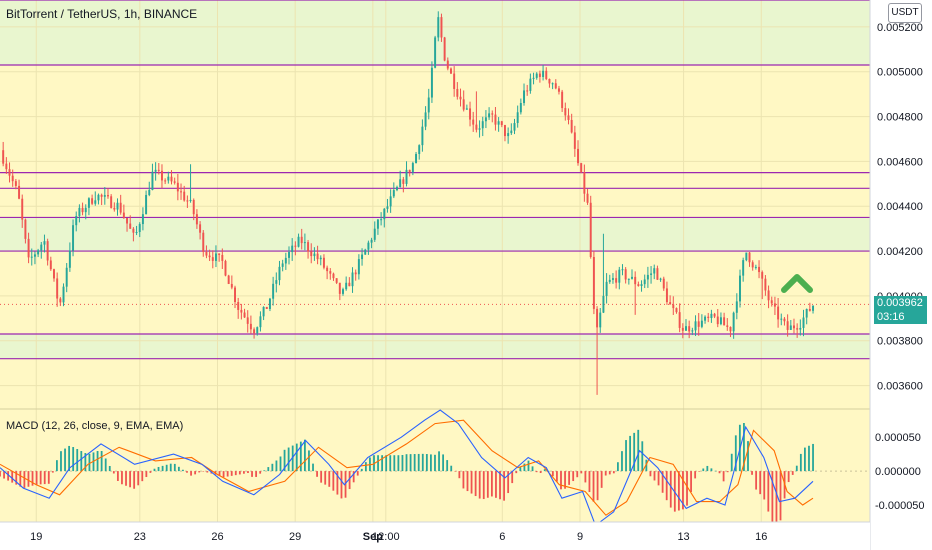 This screenshot has height=550, width=932. What do you see at coordinates (95, 426) in the screenshot?
I see `macd-legend-label: MACD (12, 26, close, 9, EMA, EMA)` at bounding box center [95, 426].